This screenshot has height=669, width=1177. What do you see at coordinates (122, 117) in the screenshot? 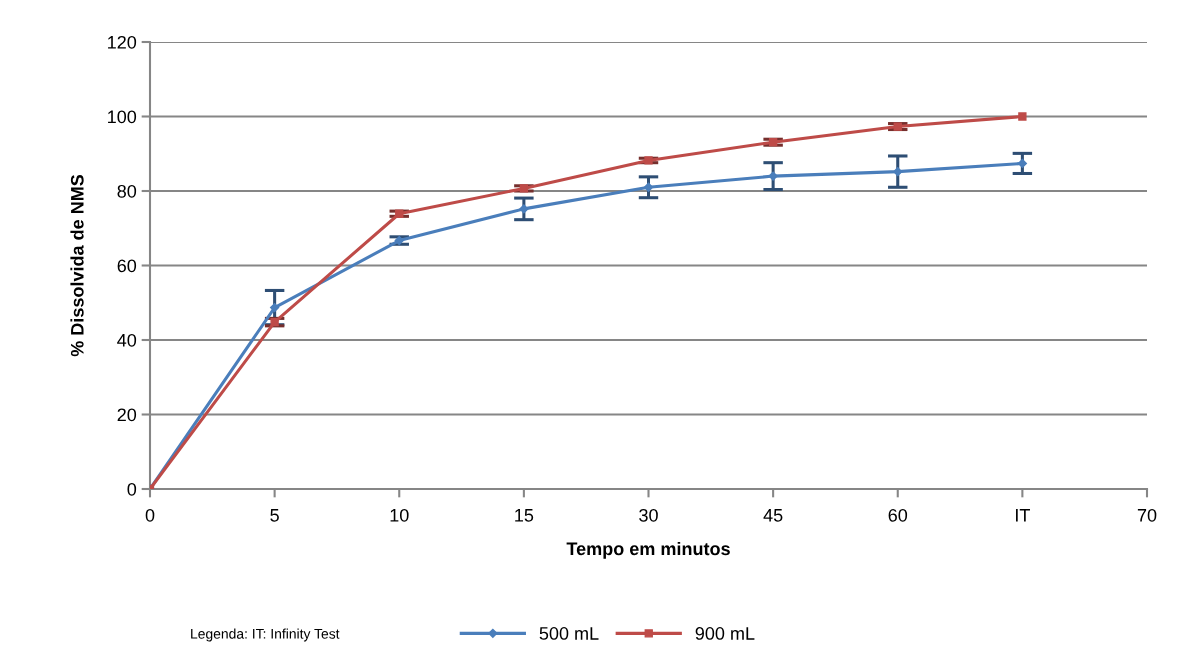
I see `y-tick-label: 100` at bounding box center [122, 117].